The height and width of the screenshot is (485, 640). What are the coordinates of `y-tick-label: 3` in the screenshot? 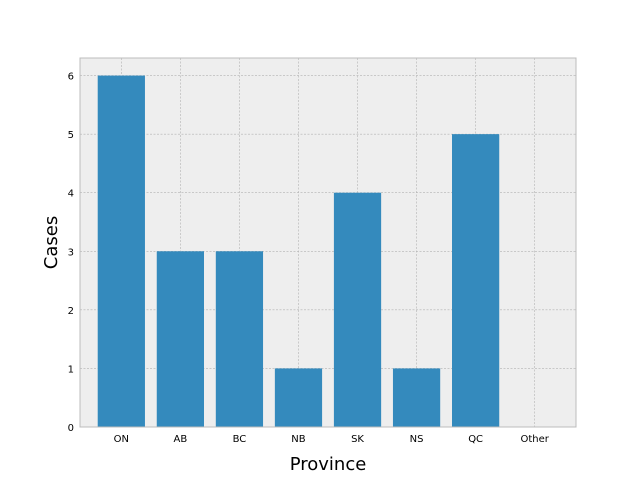 It's located at (71, 252).